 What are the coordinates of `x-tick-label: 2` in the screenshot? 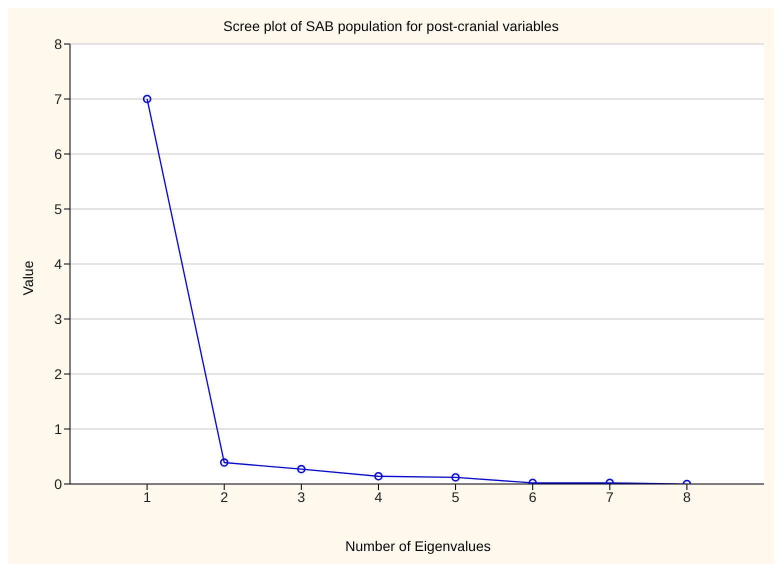 It's located at (224, 496).